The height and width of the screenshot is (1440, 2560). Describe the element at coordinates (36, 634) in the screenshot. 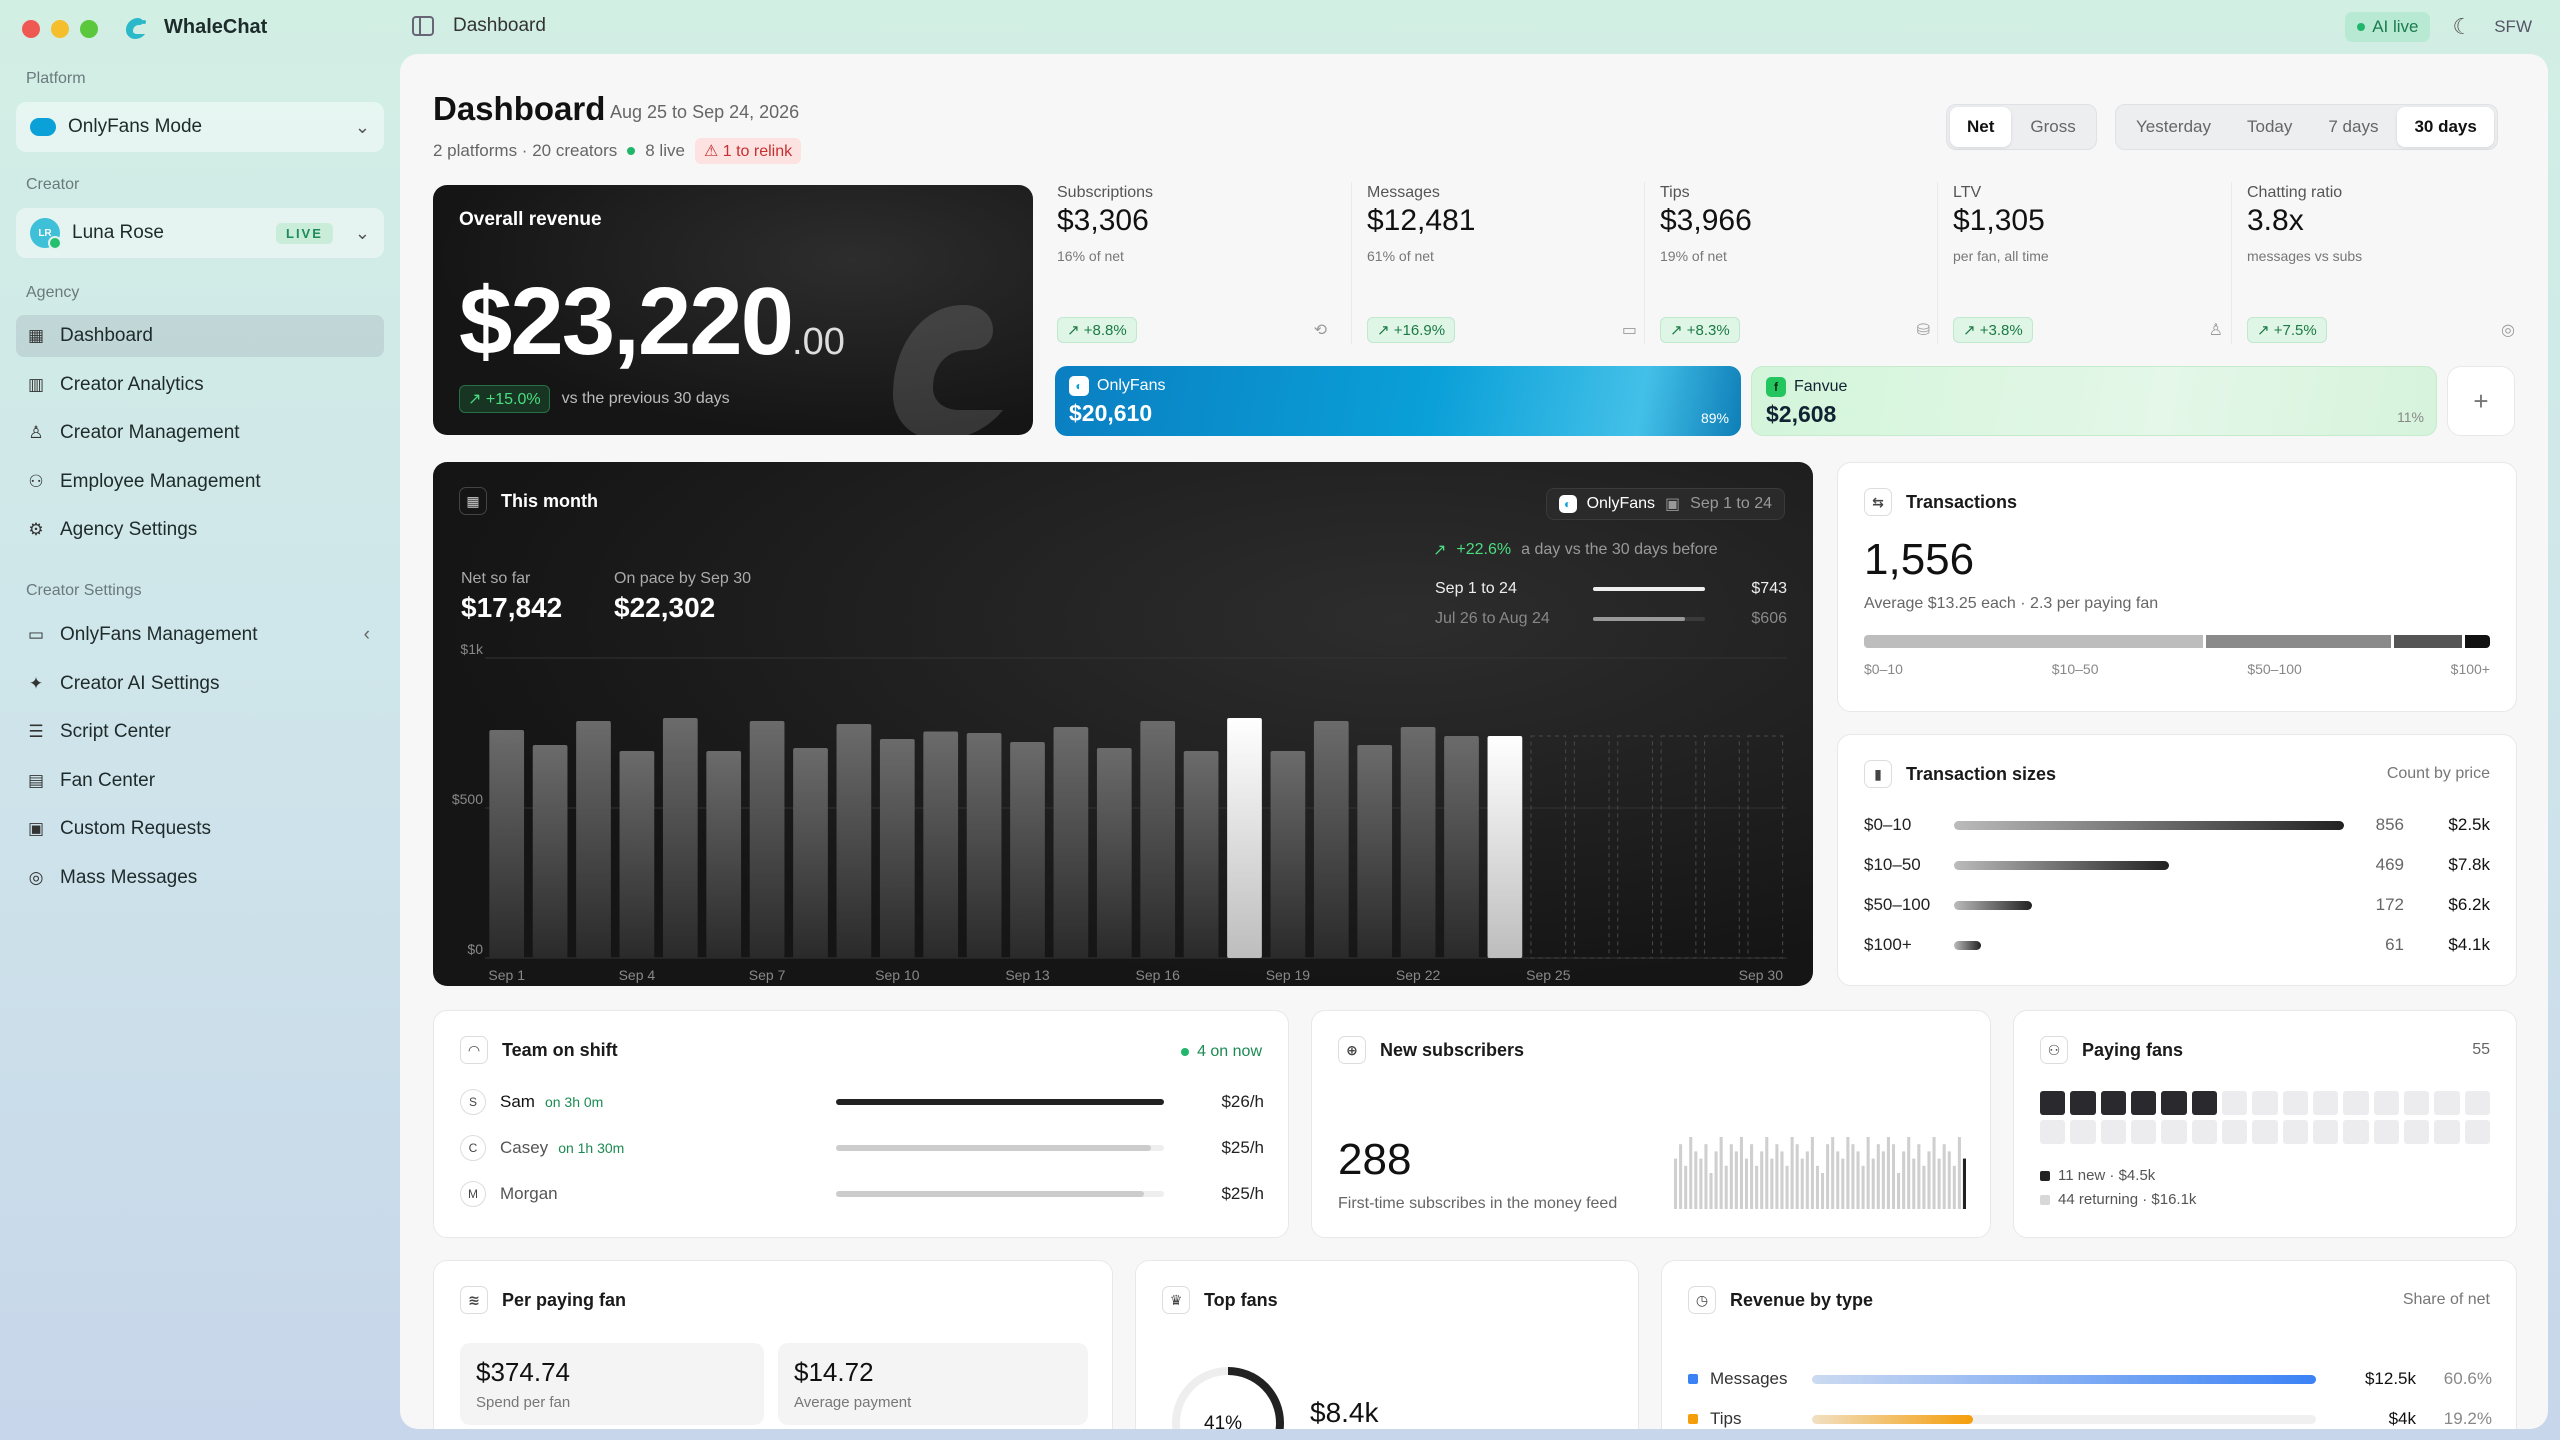

I see `chat-icon: ▭` at that location.